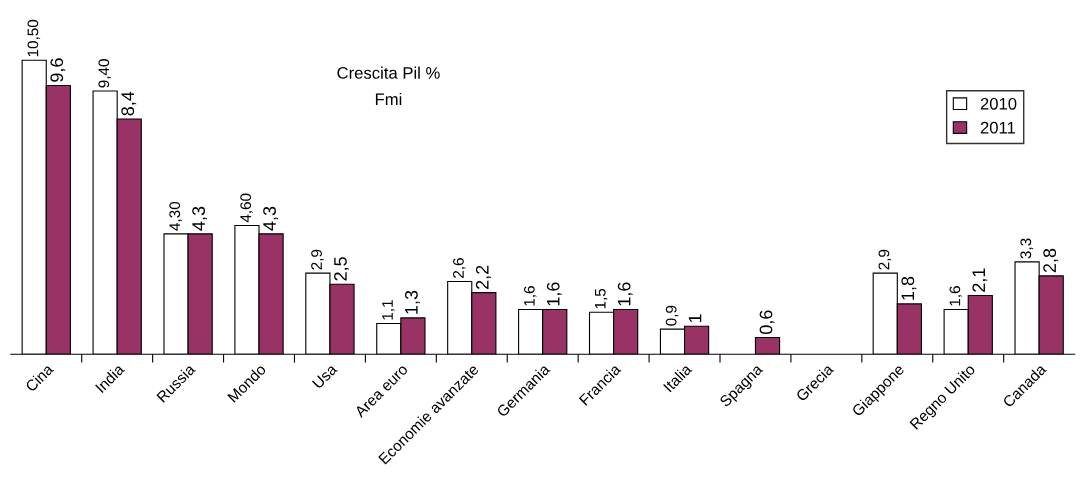 The height and width of the screenshot is (499, 1080). Describe the element at coordinates (388, 99) in the screenshot. I see `text: Fmi` at that location.